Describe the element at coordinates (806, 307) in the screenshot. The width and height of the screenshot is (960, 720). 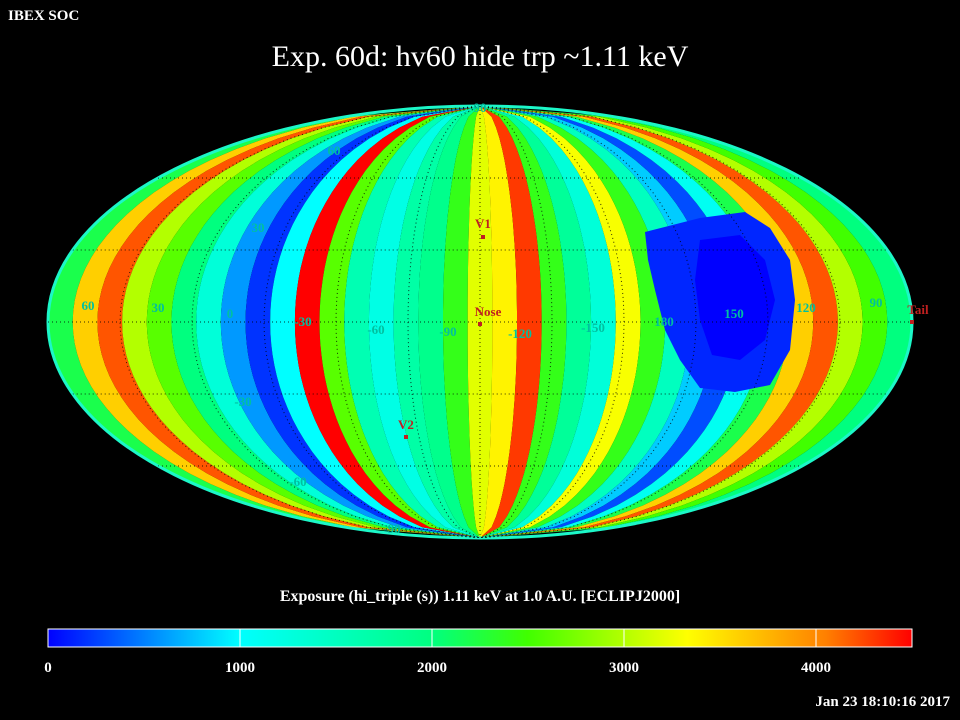
I see `longitude-label: 120` at that location.